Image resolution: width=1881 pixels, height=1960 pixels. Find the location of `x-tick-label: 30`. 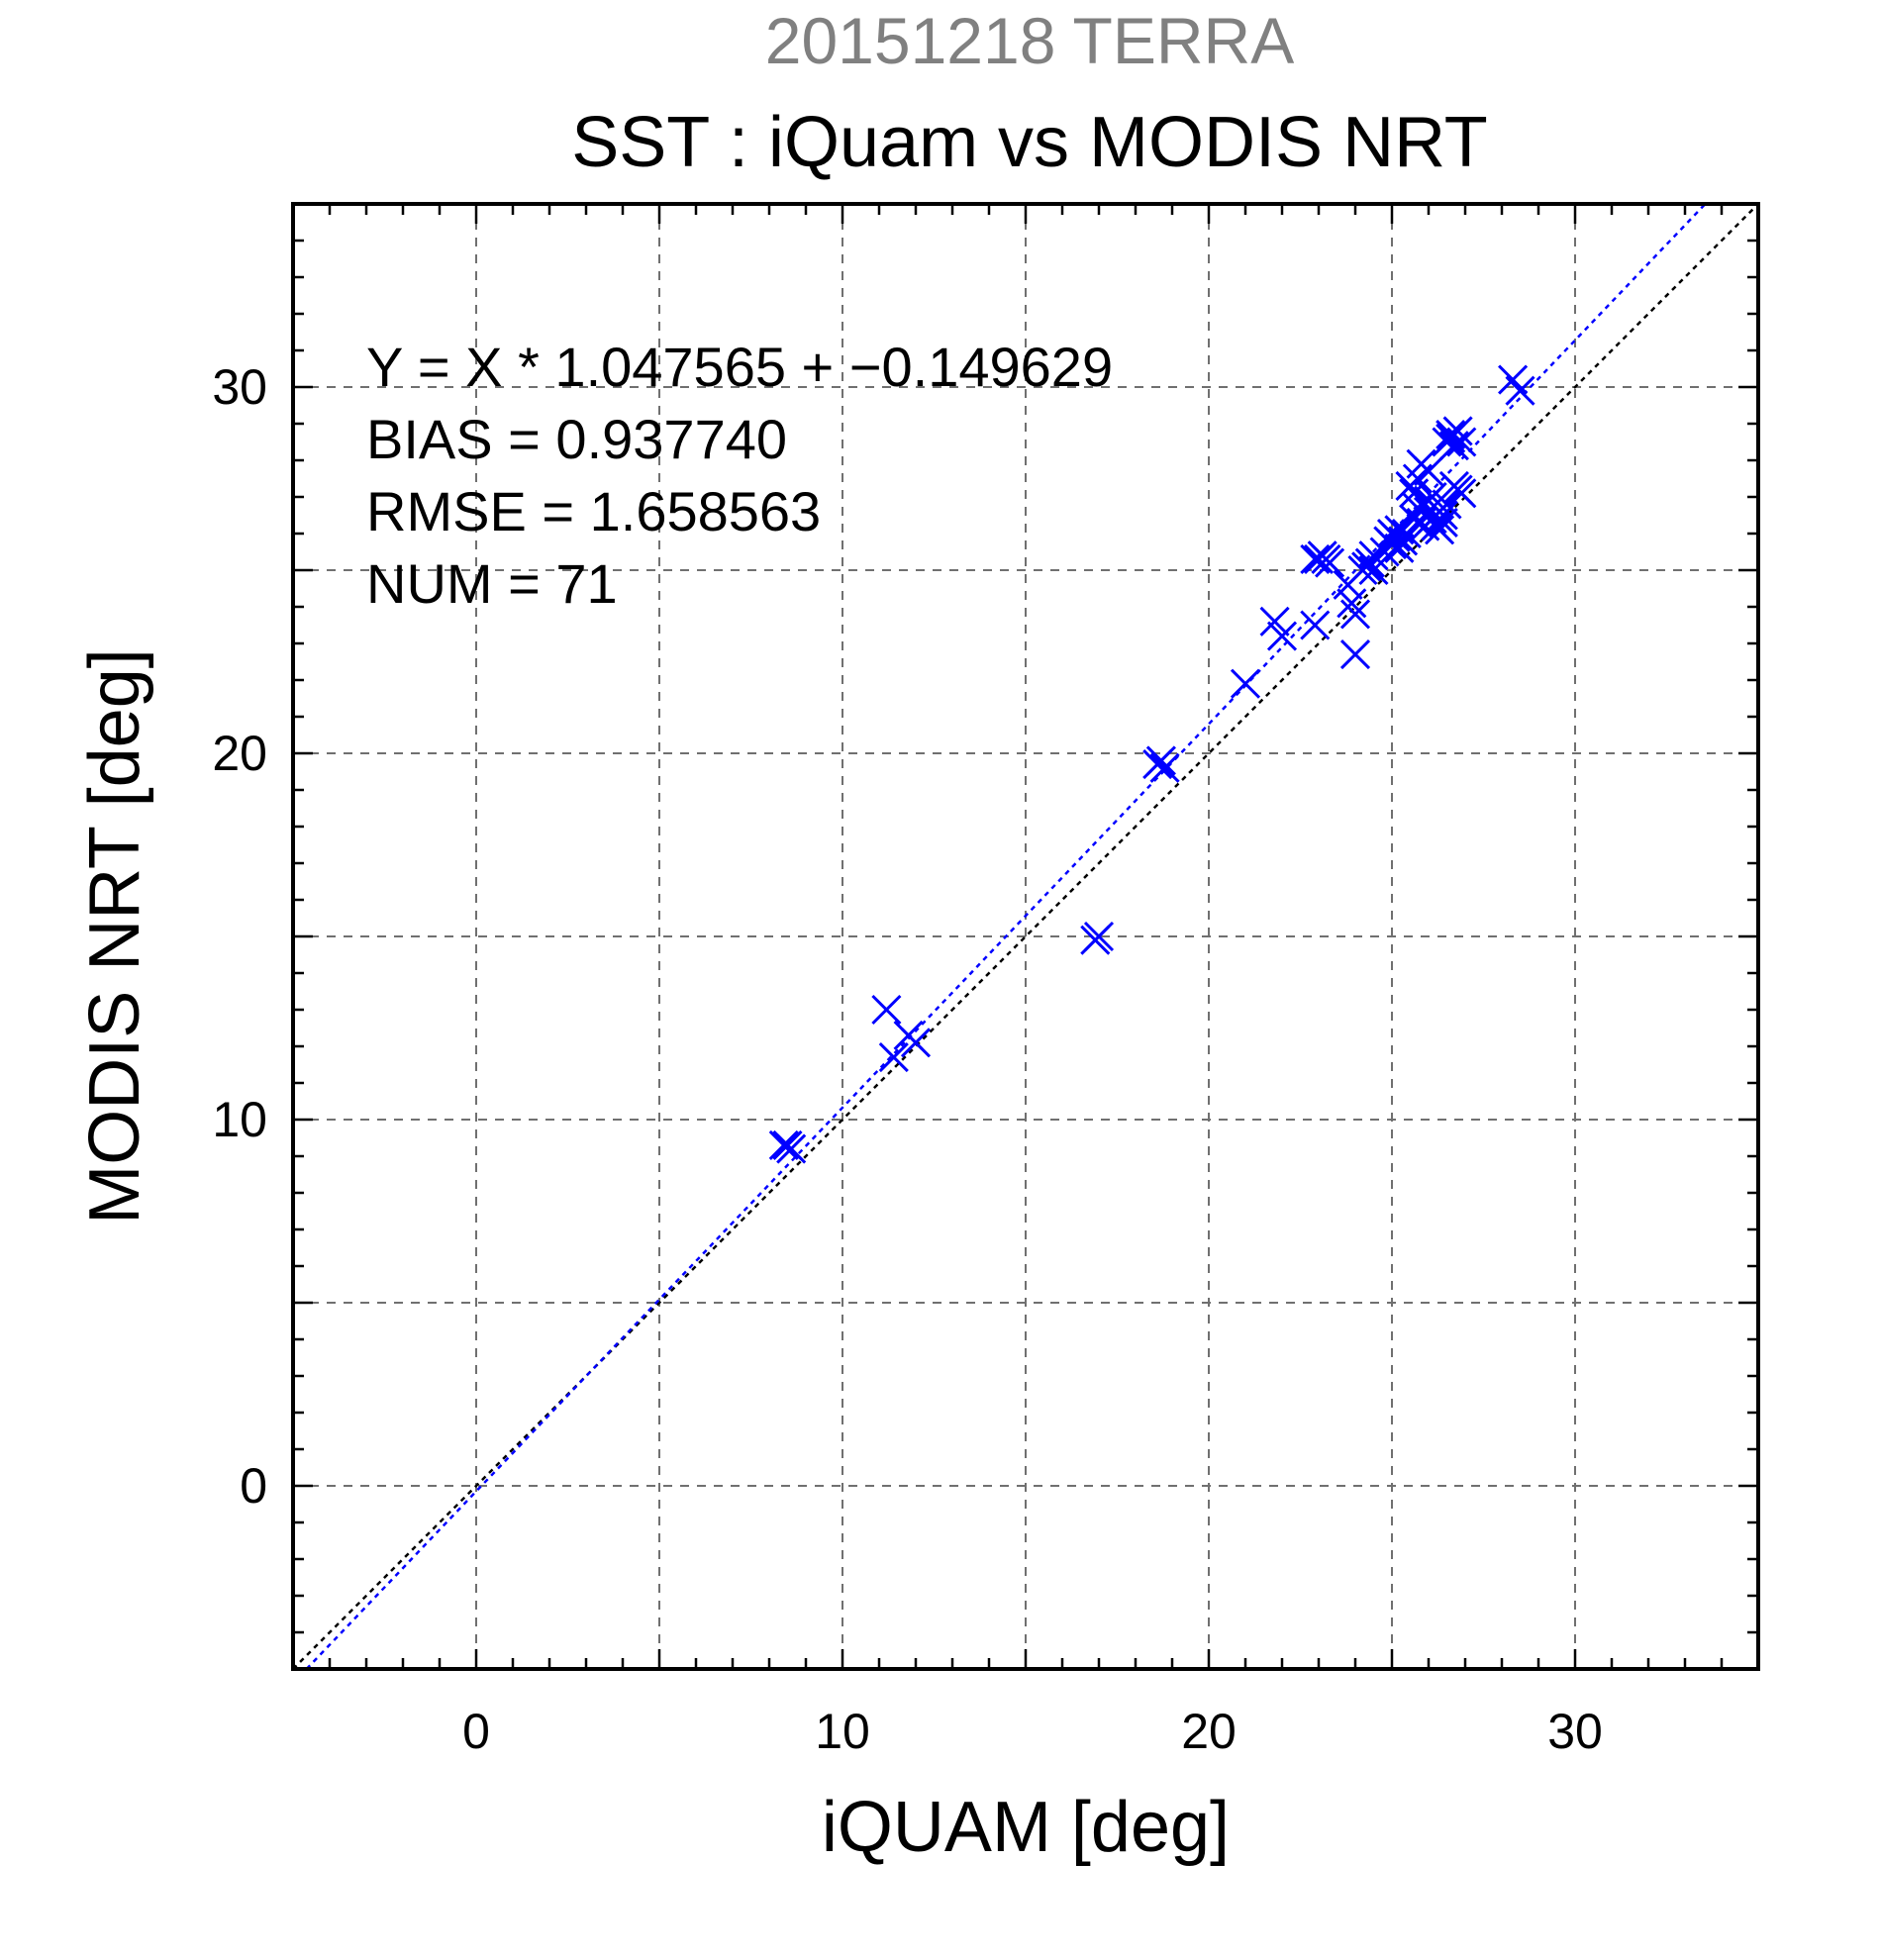

x-tick-label: 30 is located at coordinates (1575, 1731).